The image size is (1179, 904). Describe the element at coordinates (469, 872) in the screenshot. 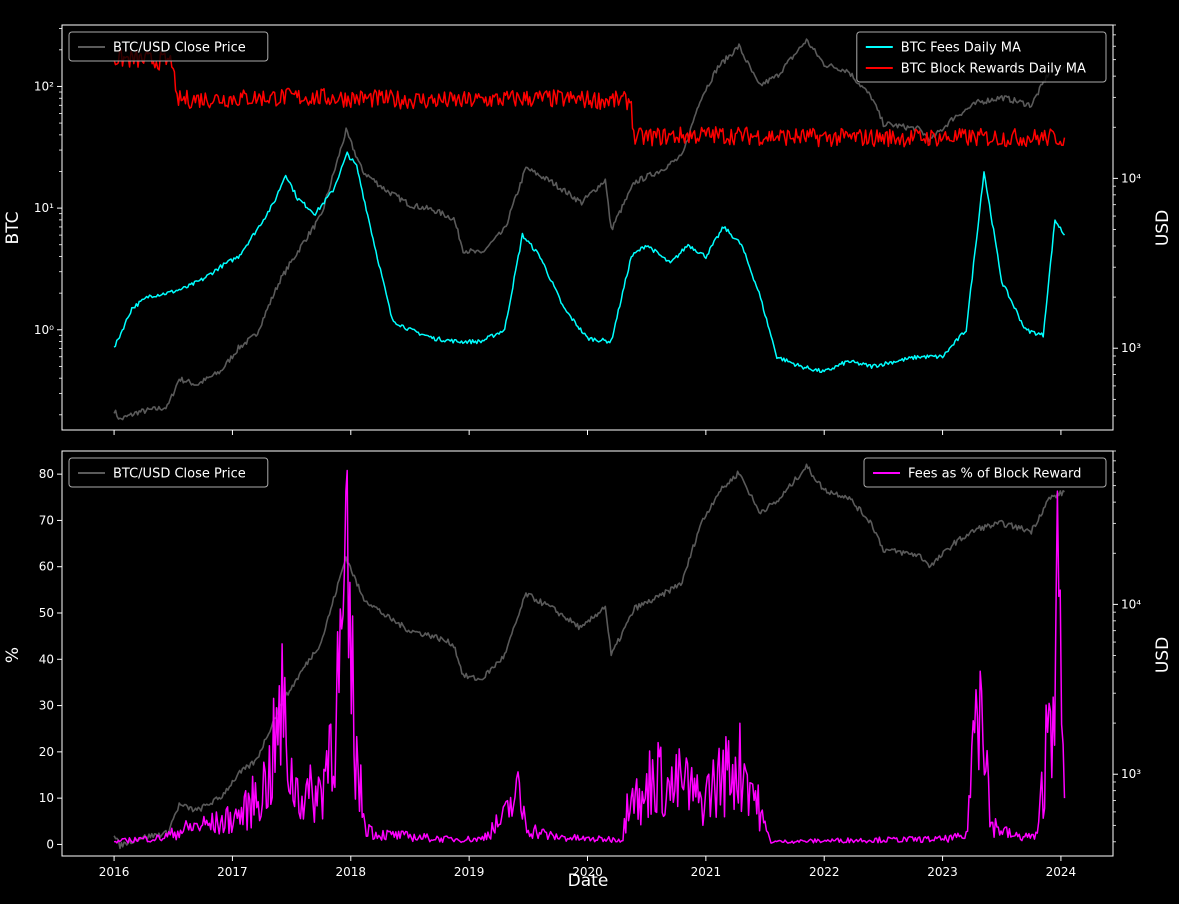

I see `xtick-label: 2019` at that location.